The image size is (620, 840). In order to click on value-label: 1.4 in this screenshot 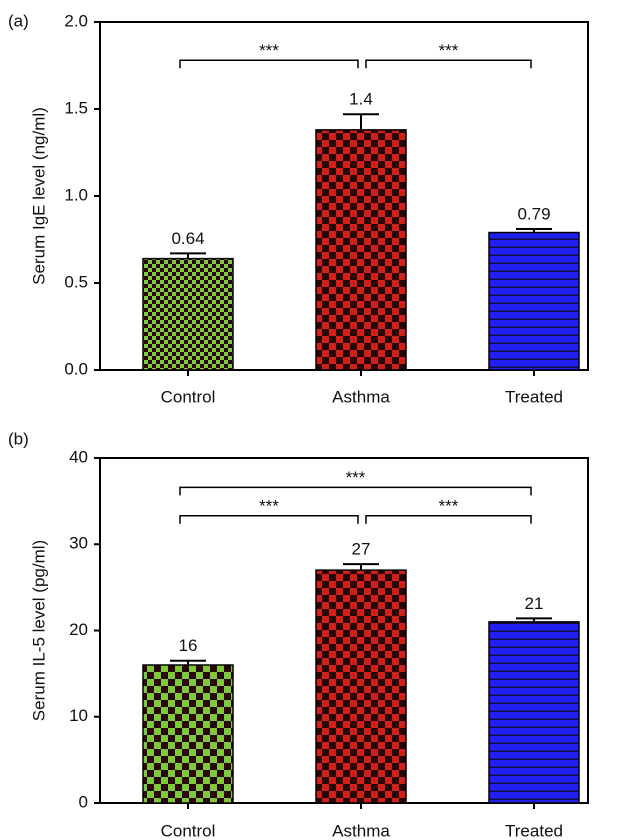, I will do `click(361, 99)`.